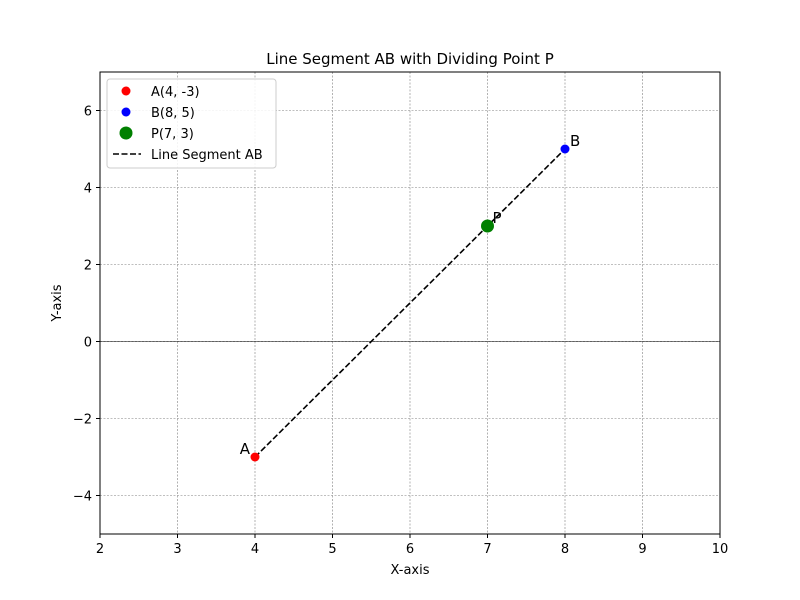  What do you see at coordinates (57, 303) in the screenshot?
I see `y-axis-label: Y-axis` at bounding box center [57, 303].